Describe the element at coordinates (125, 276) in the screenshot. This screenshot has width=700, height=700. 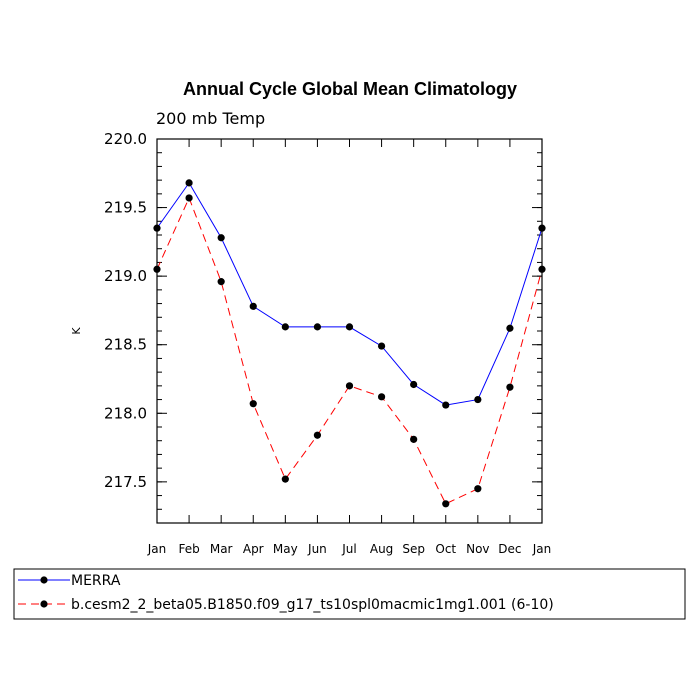
I see `y-tick-label: 219.0` at that location.